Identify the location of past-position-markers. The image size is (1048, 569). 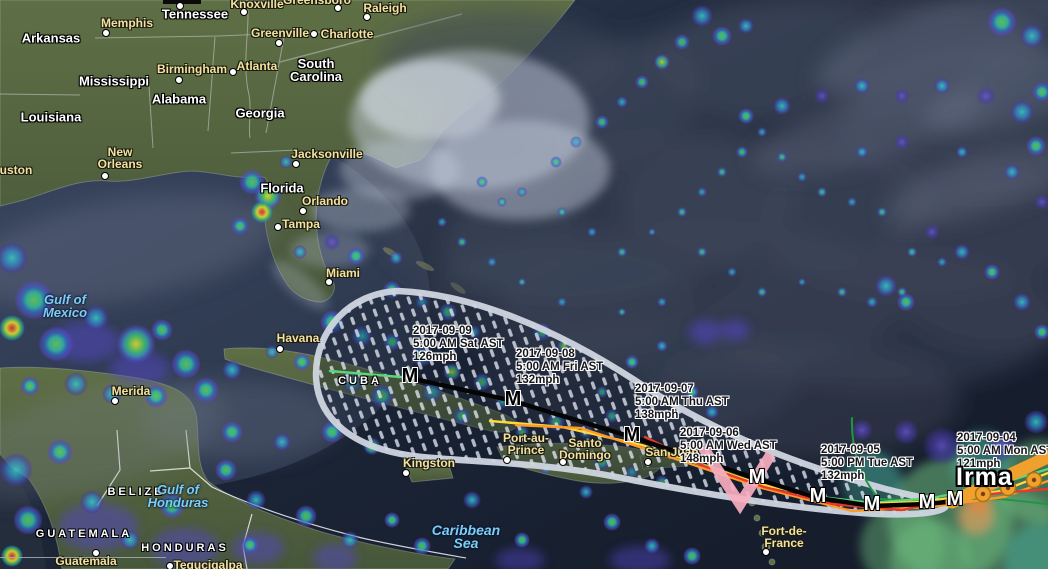
(1008, 487).